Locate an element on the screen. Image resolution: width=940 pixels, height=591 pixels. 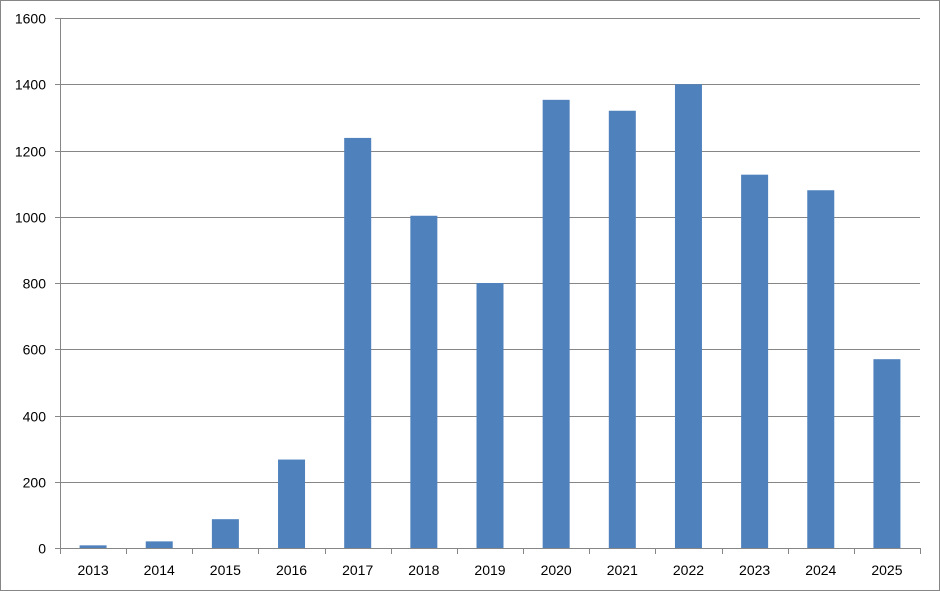
y-tick-label: 1600 is located at coordinates (30, 19).